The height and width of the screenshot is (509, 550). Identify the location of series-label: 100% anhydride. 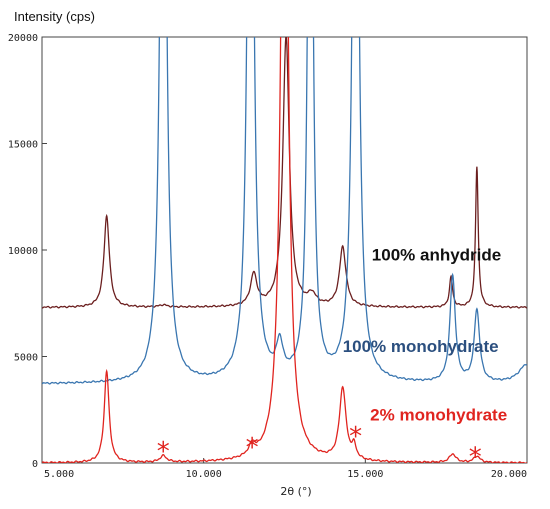
(436, 255).